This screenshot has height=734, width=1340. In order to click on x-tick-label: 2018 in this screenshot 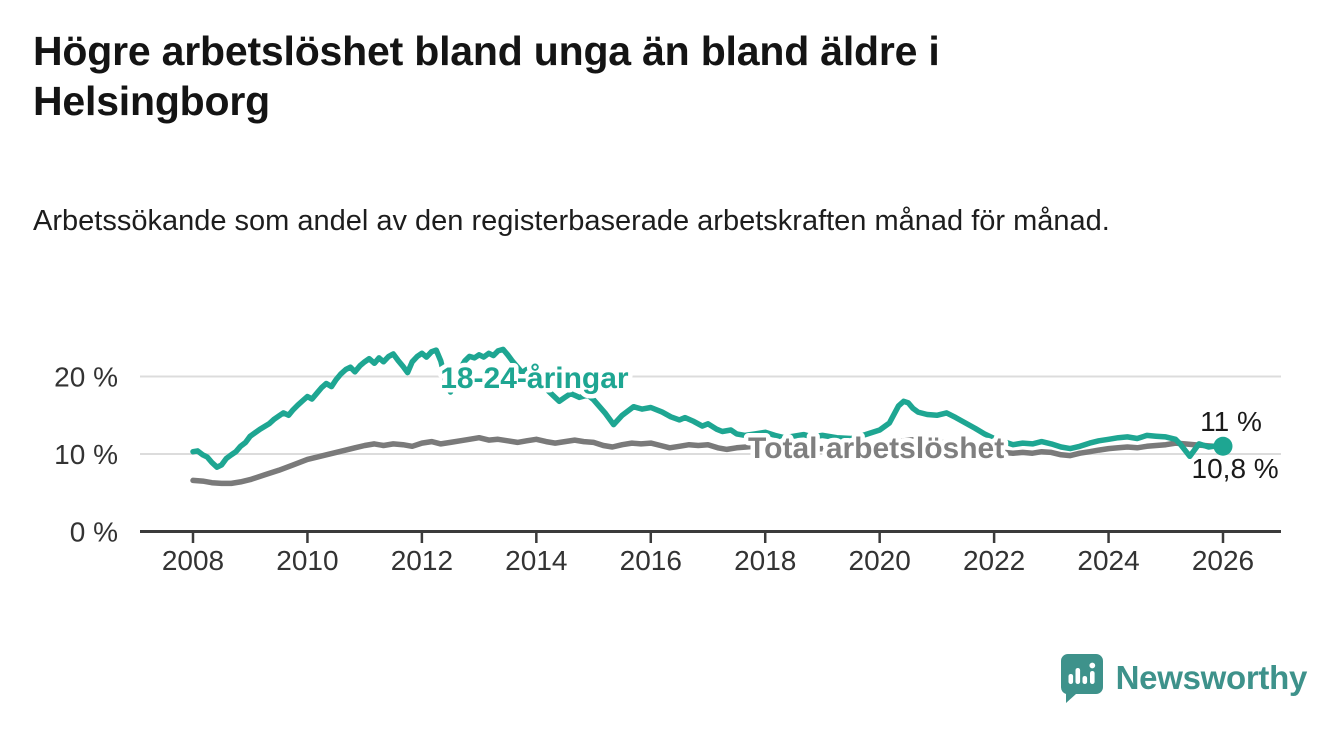, I will do `click(765, 560)`.